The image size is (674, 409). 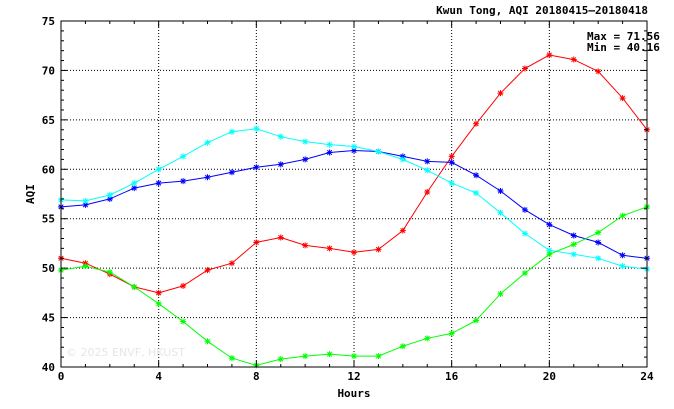 What do you see at coordinates (48, 318) in the screenshot?
I see `y-tick-label: 45` at bounding box center [48, 318].